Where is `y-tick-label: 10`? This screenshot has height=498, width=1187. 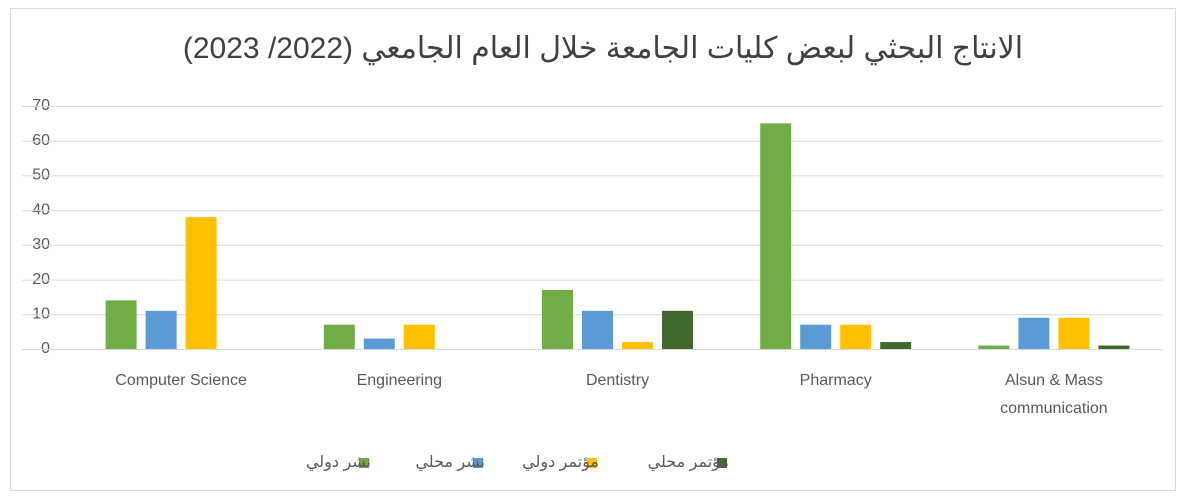 y-tick-label: 10 is located at coordinates (41, 314).